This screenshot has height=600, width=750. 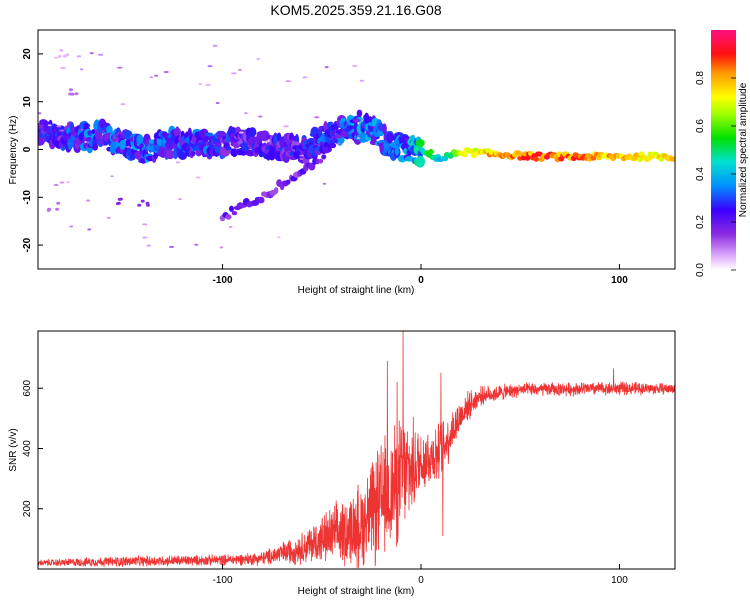 What do you see at coordinates (743, 149) in the screenshot?
I see `colorbar-label: Normalized spectral amplitude` at bounding box center [743, 149].